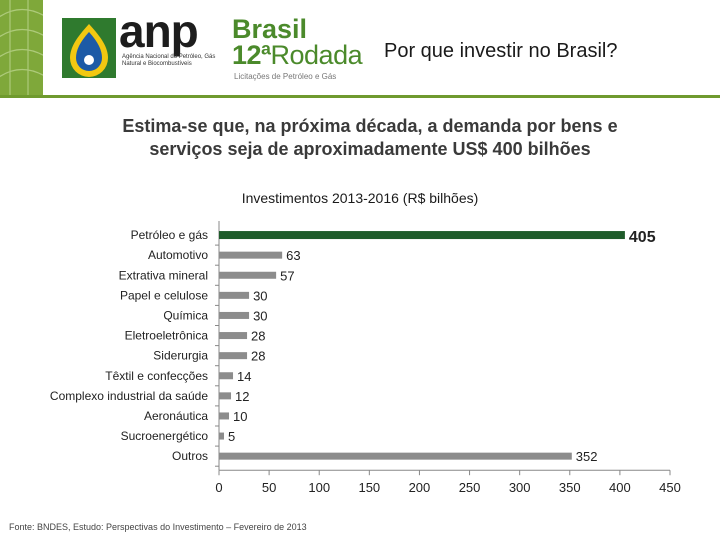 This screenshot has height=540, width=720. Describe the element at coordinates (587, 456) in the screenshot. I see `value-label: 352` at that location.